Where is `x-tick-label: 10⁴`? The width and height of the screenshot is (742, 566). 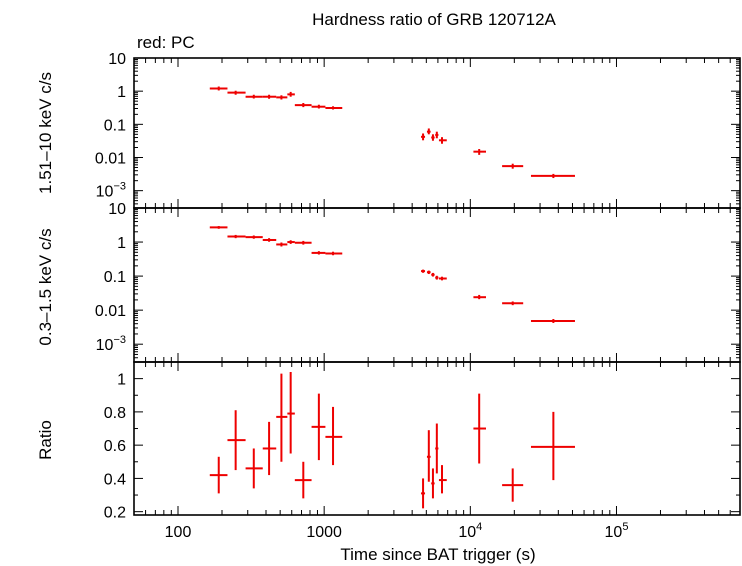
x-tick-label: 10⁴ is located at coordinates (470, 531).